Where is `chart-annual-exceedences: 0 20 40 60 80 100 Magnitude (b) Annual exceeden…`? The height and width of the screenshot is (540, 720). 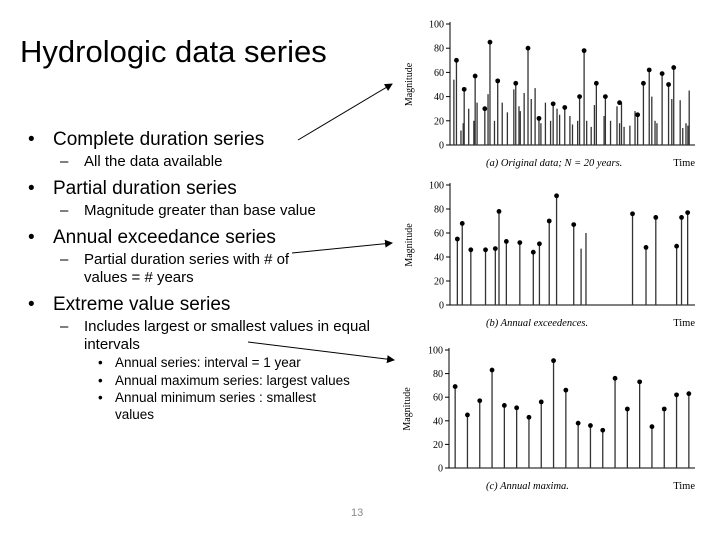
chart-annual-exceedences: 0 20 40 60 80 100 Magnitude (b) Annual exceeden… is located at coordinates (549, 255).